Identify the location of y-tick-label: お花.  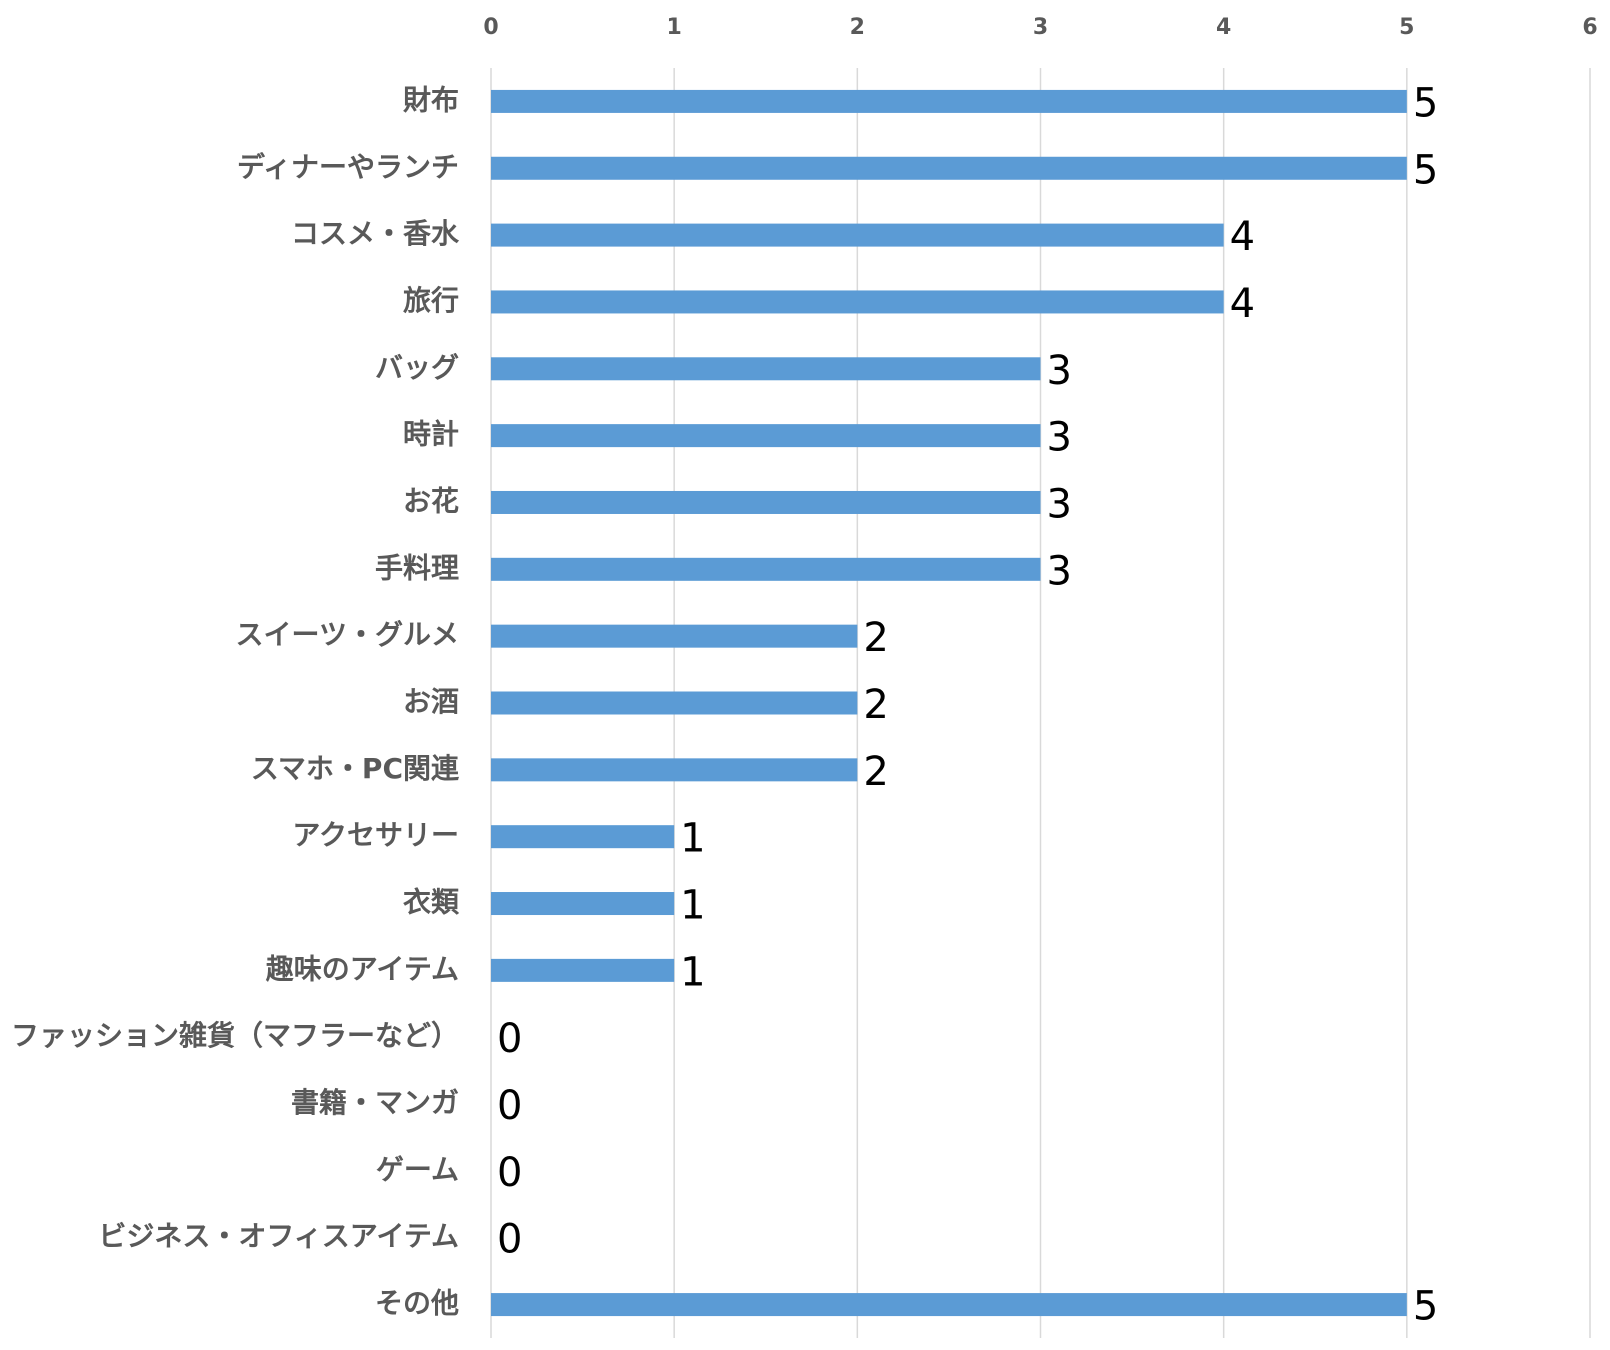
(431, 500).